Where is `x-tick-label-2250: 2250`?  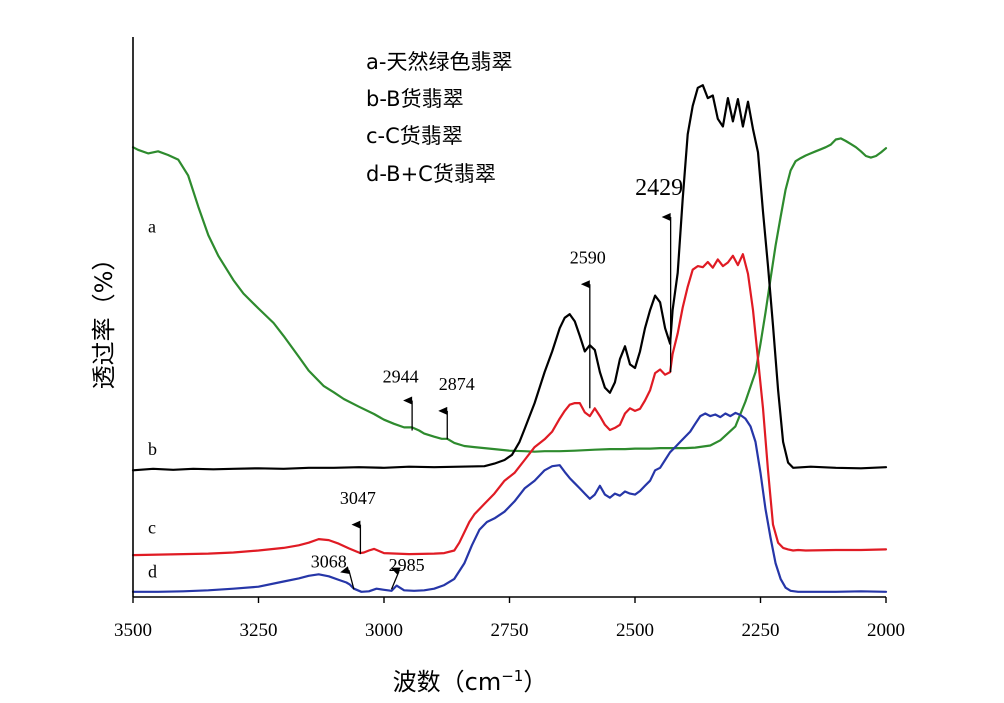
x-tick-label-2250: 2250 is located at coordinates (761, 630).